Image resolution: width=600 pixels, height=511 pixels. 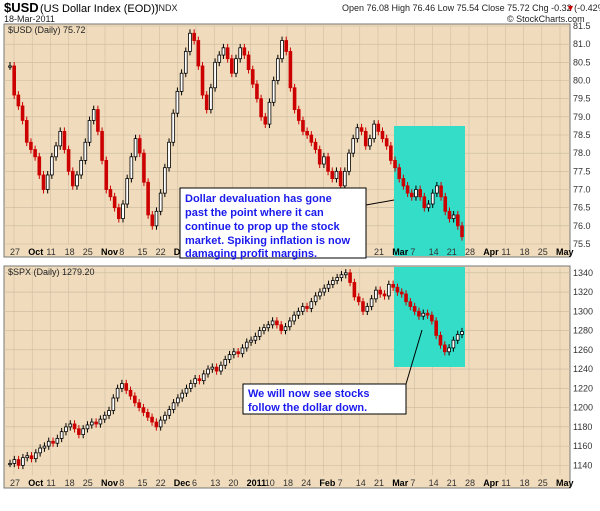 What do you see at coordinates (215, 483) in the screenshot?
I see `x-tick-label: 13` at bounding box center [215, 483].